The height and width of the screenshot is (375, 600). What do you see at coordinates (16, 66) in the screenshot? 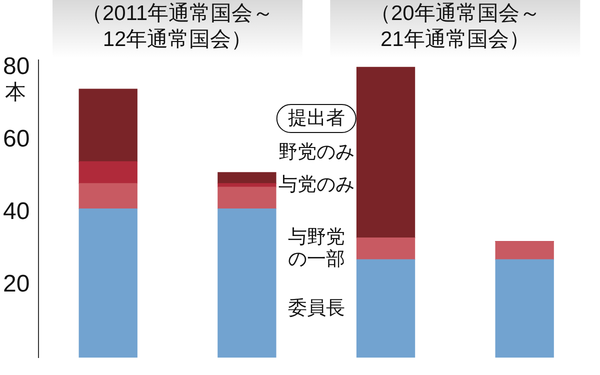
I see `y-tick-label: 80` at bounding box center [16, 66].